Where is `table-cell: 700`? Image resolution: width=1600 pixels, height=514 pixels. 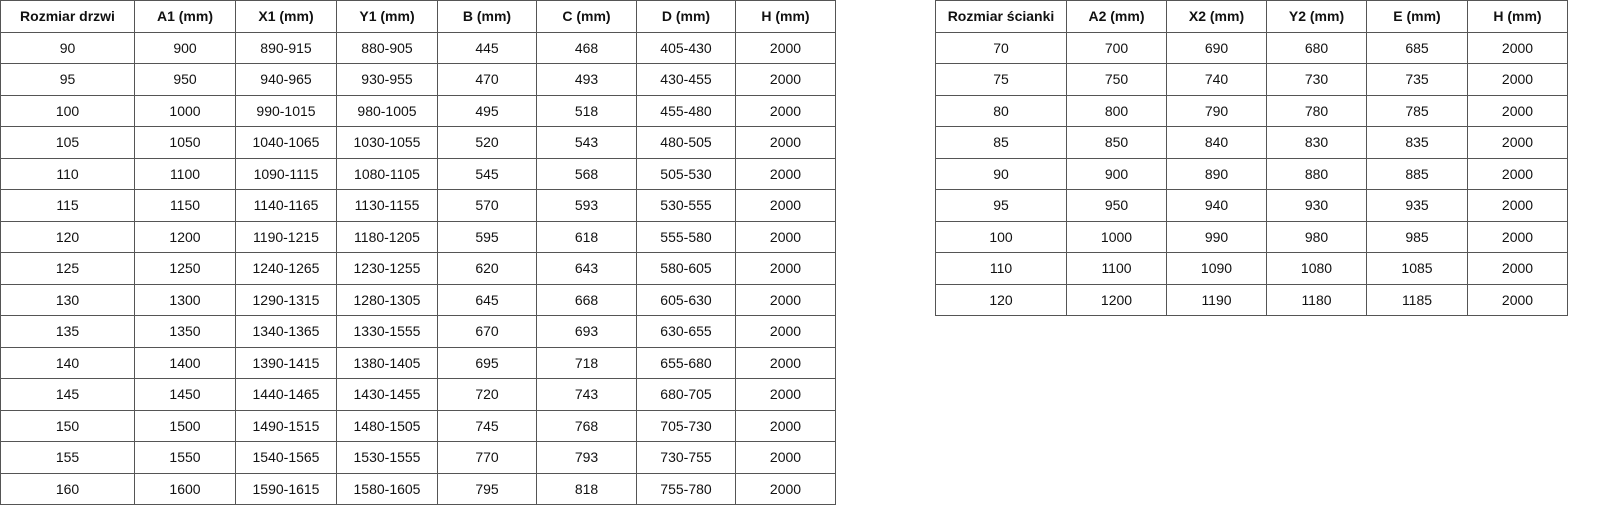 table-cell: 700 is located at coordinates (1116, 47).